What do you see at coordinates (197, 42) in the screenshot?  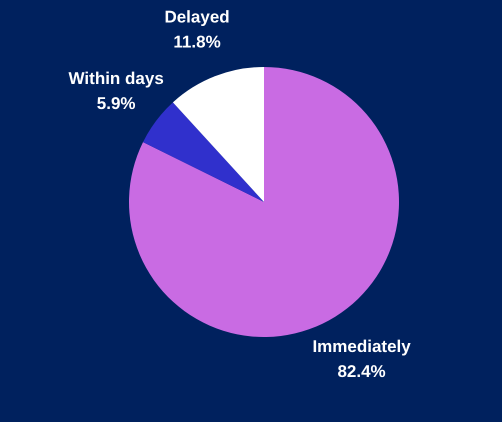 I see `data-label: 11.8%` at bounding box center [197, 42].